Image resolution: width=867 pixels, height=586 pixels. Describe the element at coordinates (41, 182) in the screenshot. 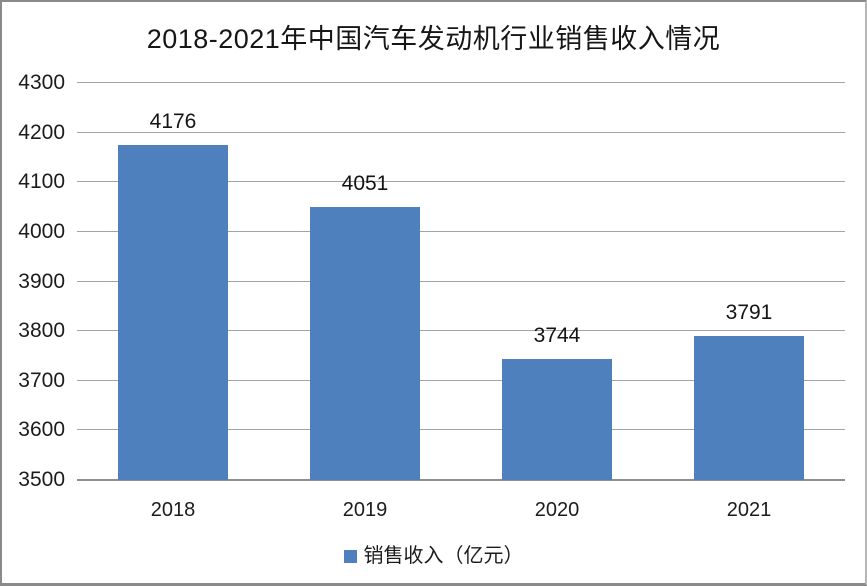

I see `y-axis-tick-label: 4100` at that location.